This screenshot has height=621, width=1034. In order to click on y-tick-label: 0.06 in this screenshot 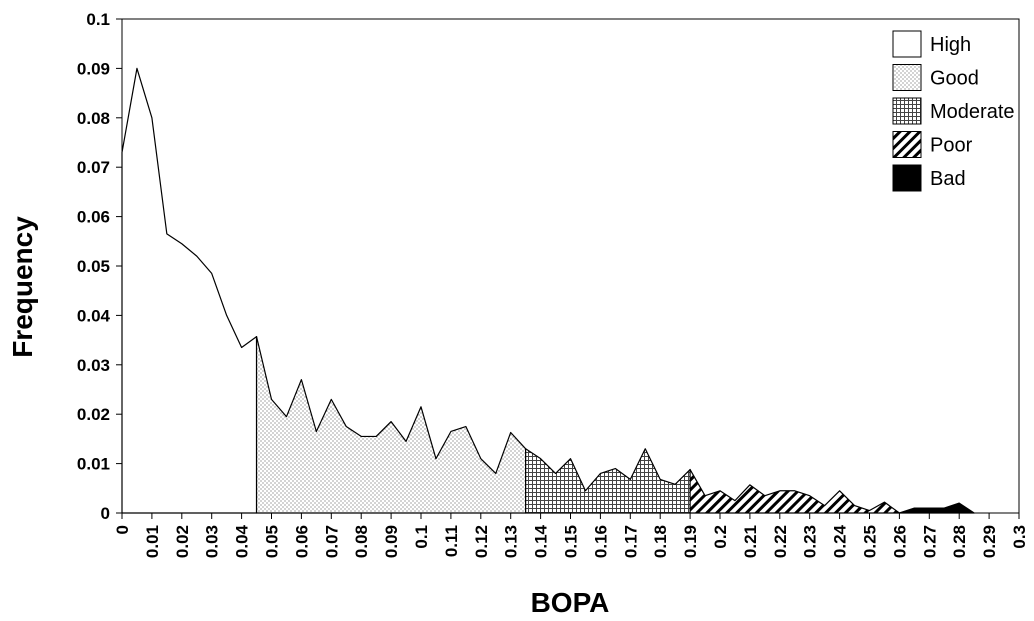, I will do `click(93, 217)`.